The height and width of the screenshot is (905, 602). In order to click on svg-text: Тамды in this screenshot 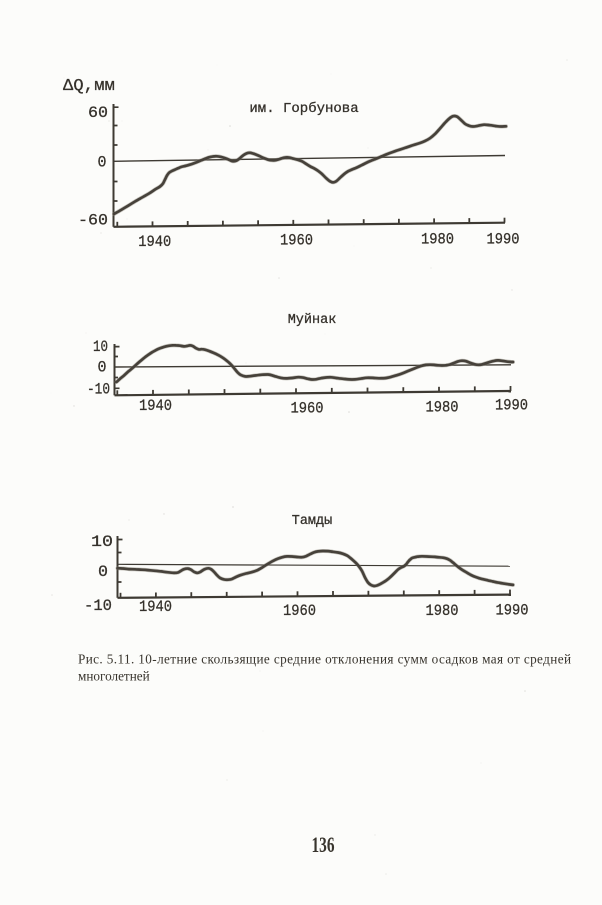, I will do `click(312, 521)`.